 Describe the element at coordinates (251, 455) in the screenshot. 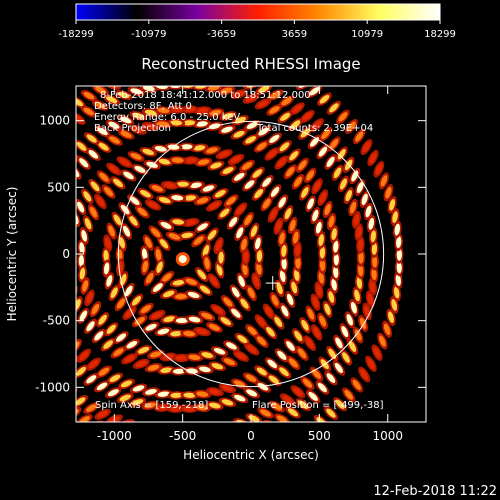

I see `x-axis-label: Heliocentric X (arcsec)` at that location.